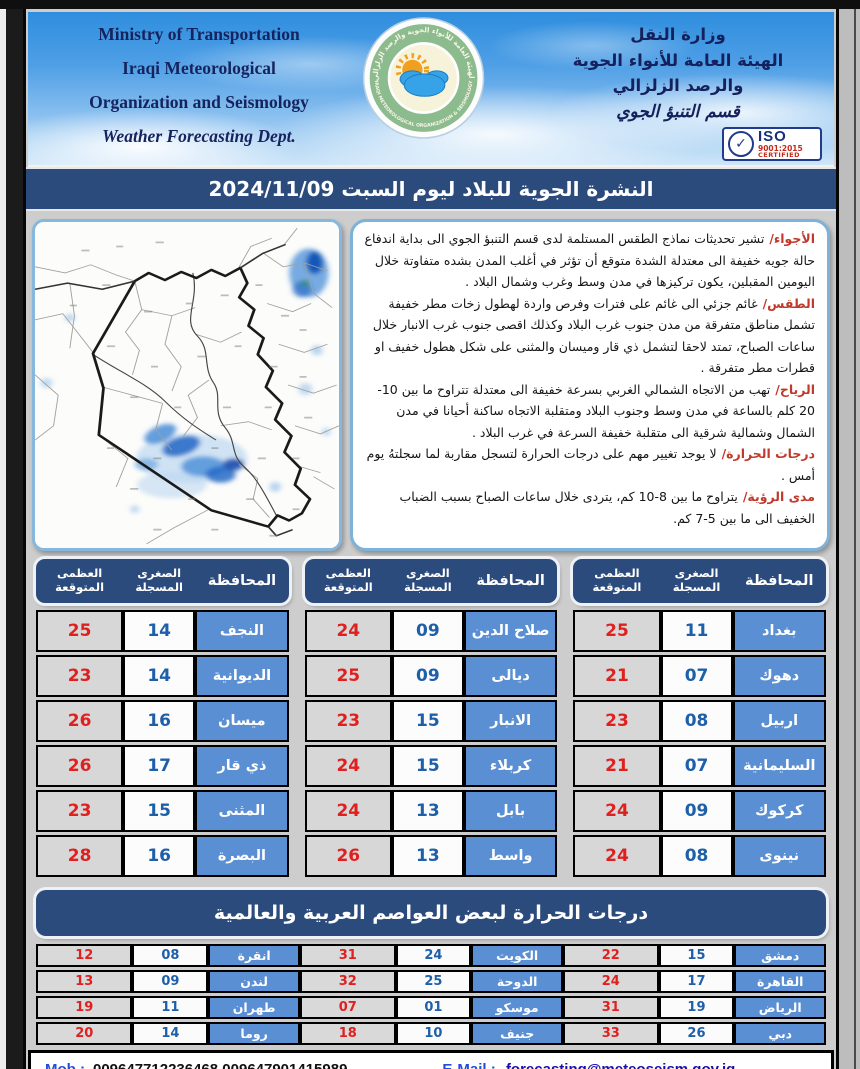  I want to click on recorded-min-cell: 08, so click(696, 721).